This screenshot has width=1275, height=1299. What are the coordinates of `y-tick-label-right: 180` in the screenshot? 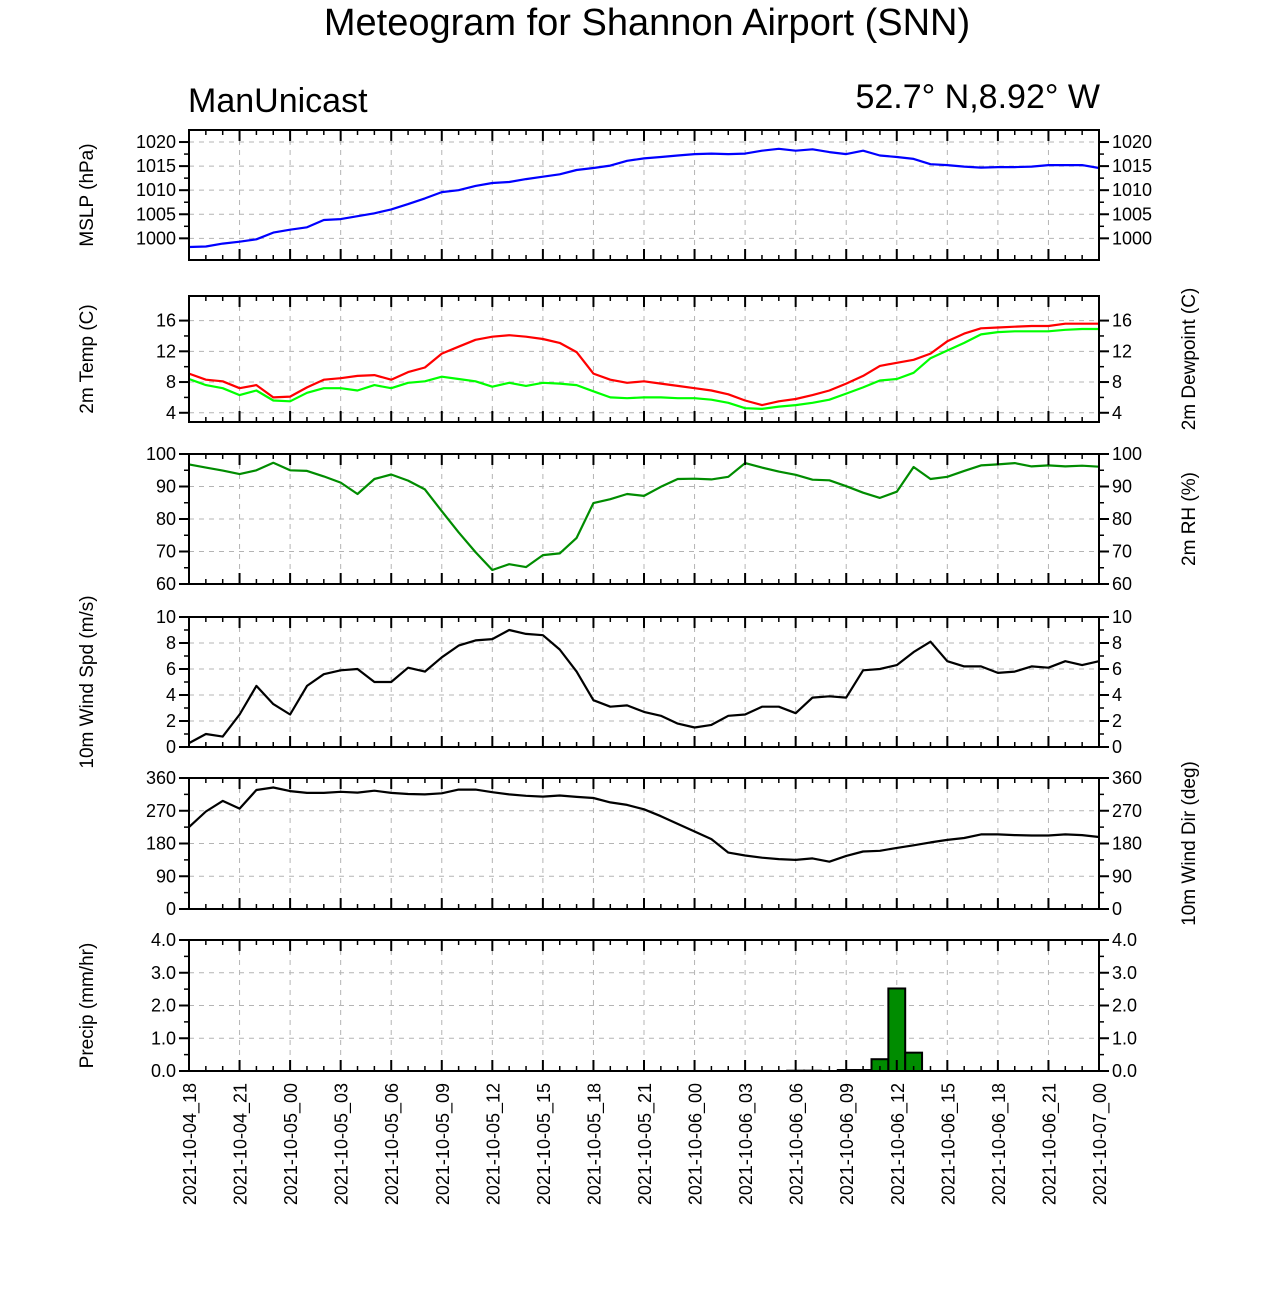 It's located at (1127, 844).